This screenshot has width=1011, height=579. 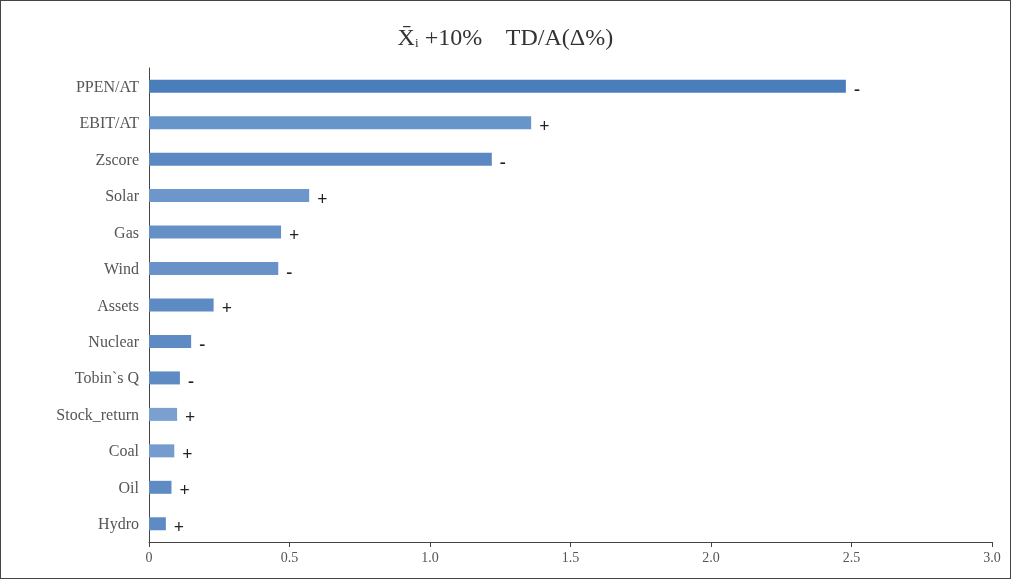 I want to click on y-tick-label: Nuclear, so click(x=114, y=341).